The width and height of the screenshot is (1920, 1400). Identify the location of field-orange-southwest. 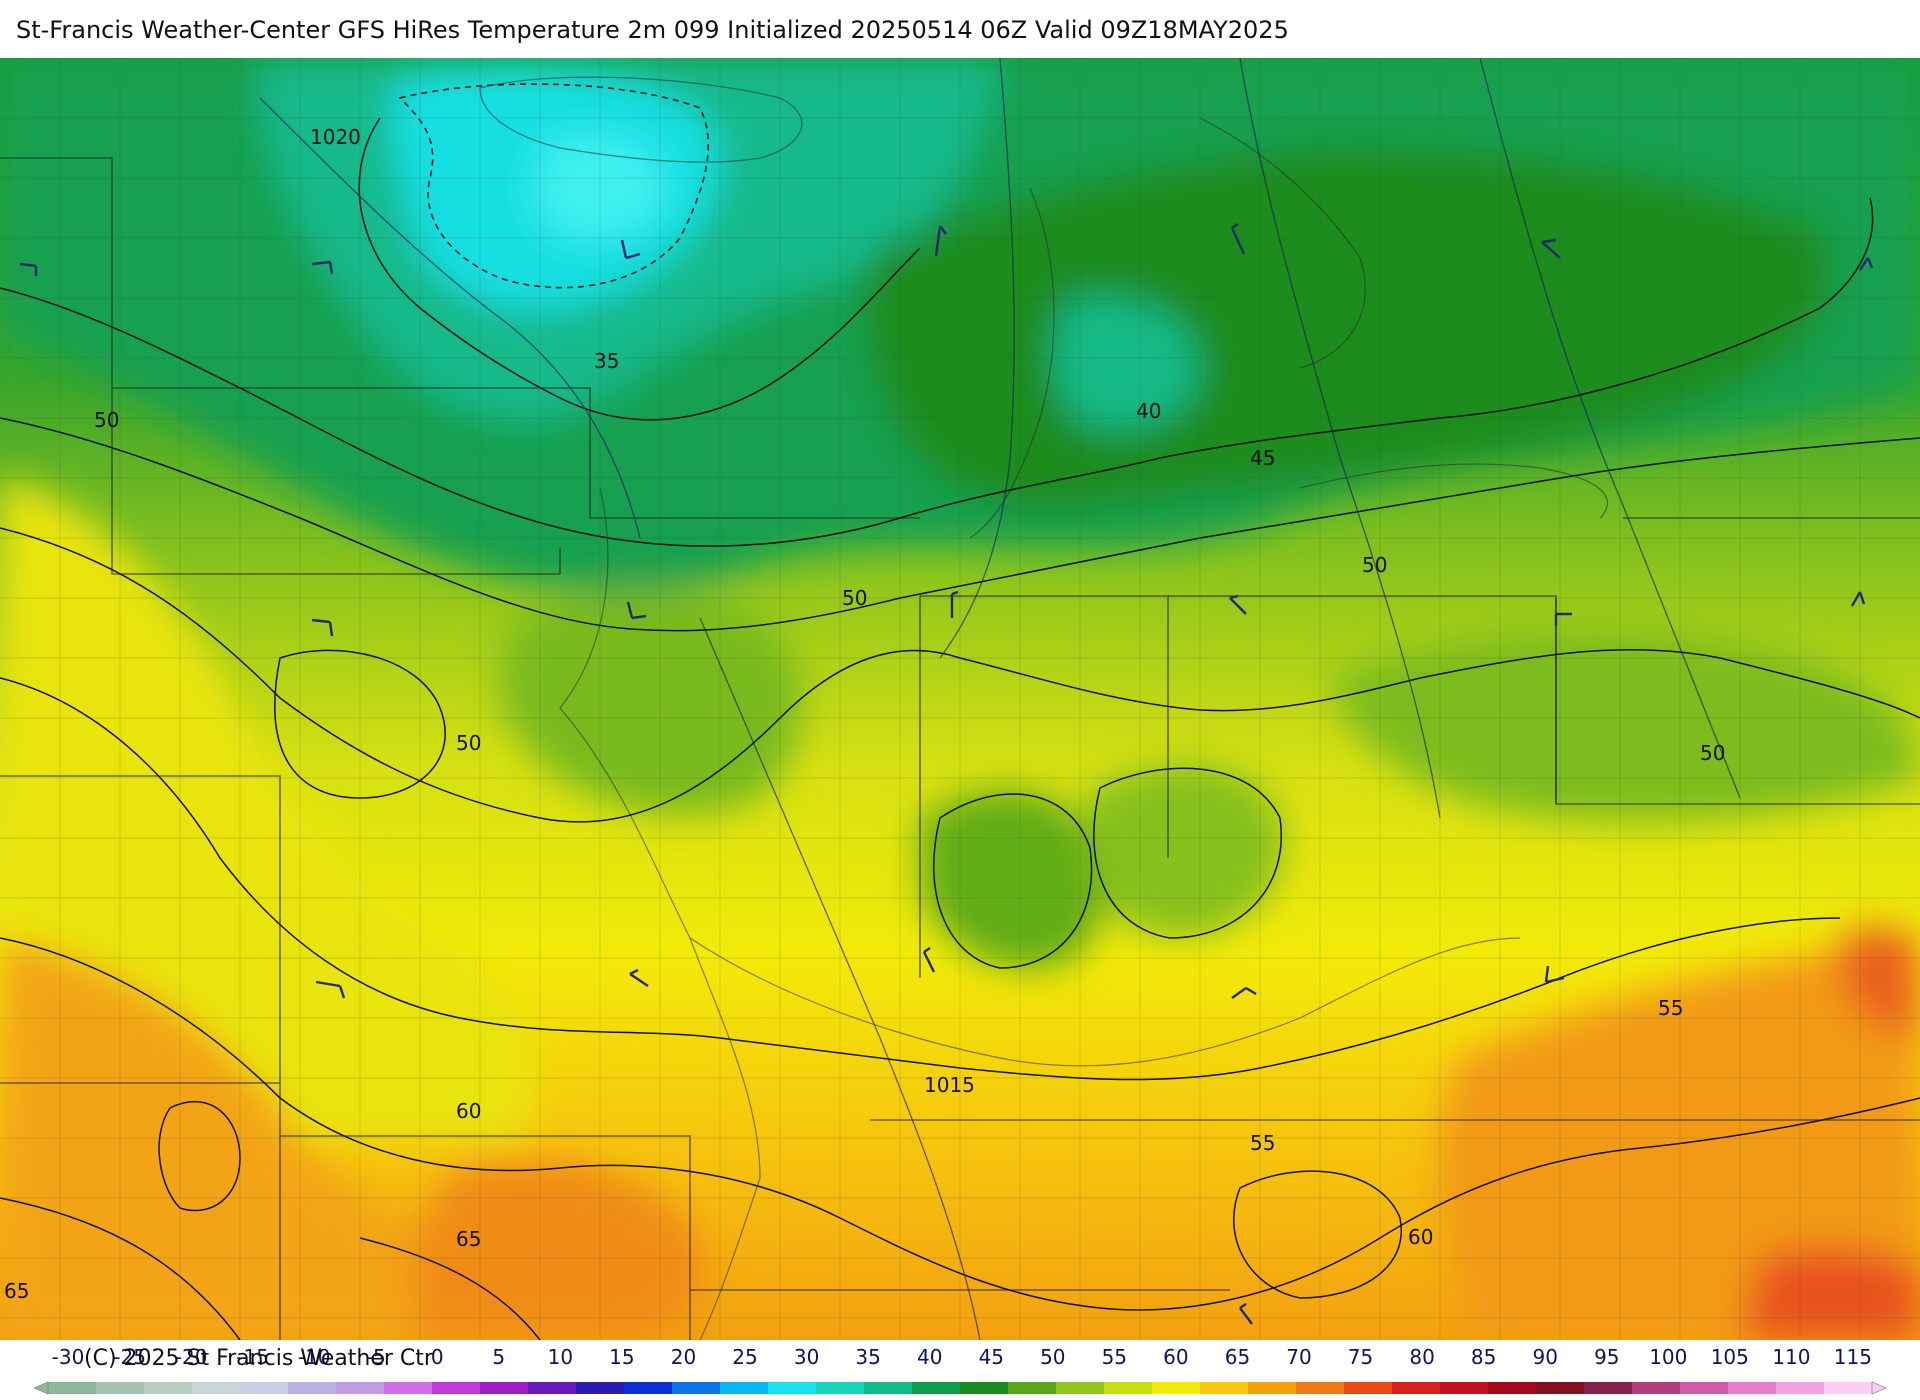
(300, 1139).